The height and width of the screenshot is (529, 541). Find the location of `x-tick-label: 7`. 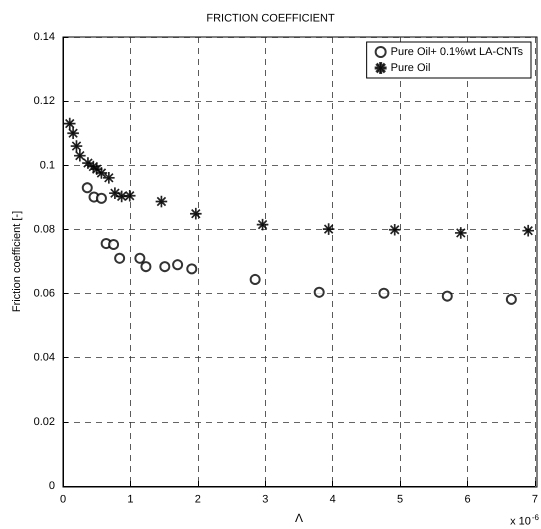

x-tick-label: 7 is located at coordinates (535, 500).